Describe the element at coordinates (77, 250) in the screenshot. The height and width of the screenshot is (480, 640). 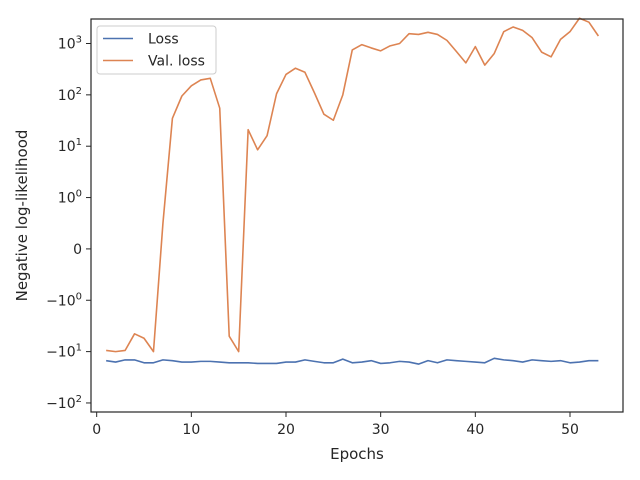
I see `y-tick-label: 0` at that location.